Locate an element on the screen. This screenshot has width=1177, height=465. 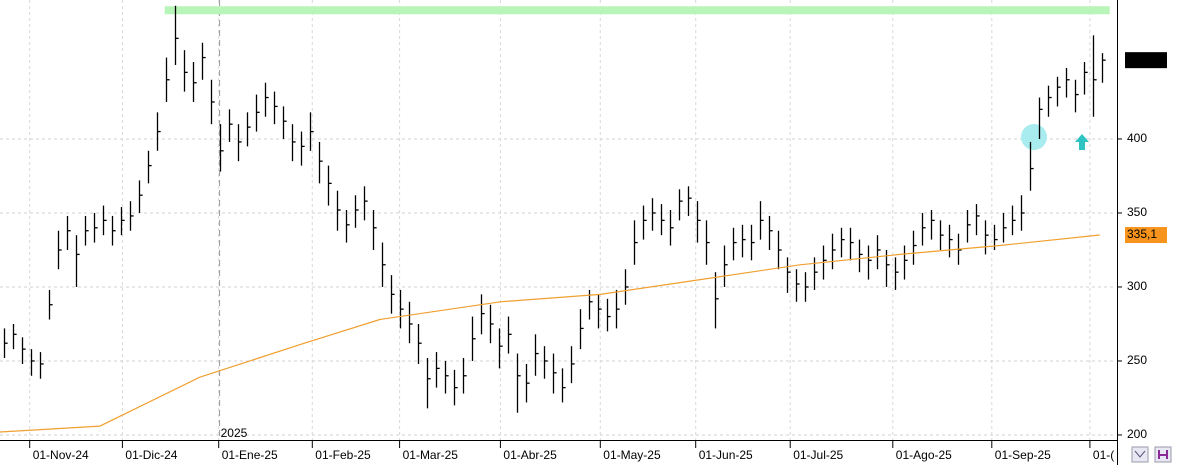
x-tick-label: 01-( is located at coordinates (1103, 455).